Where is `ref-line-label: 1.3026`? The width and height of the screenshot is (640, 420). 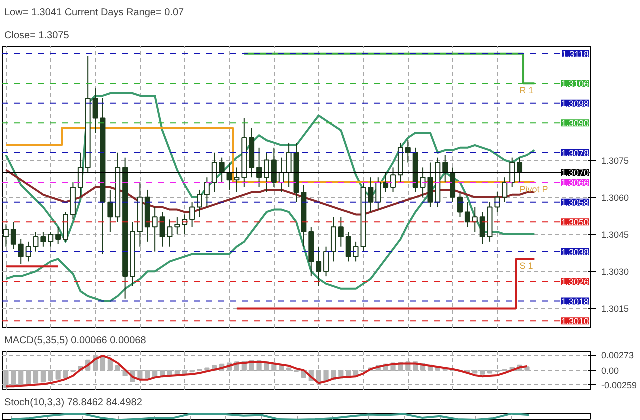 ref-line-label: 1.3026 is located at coordinates (575, 282).